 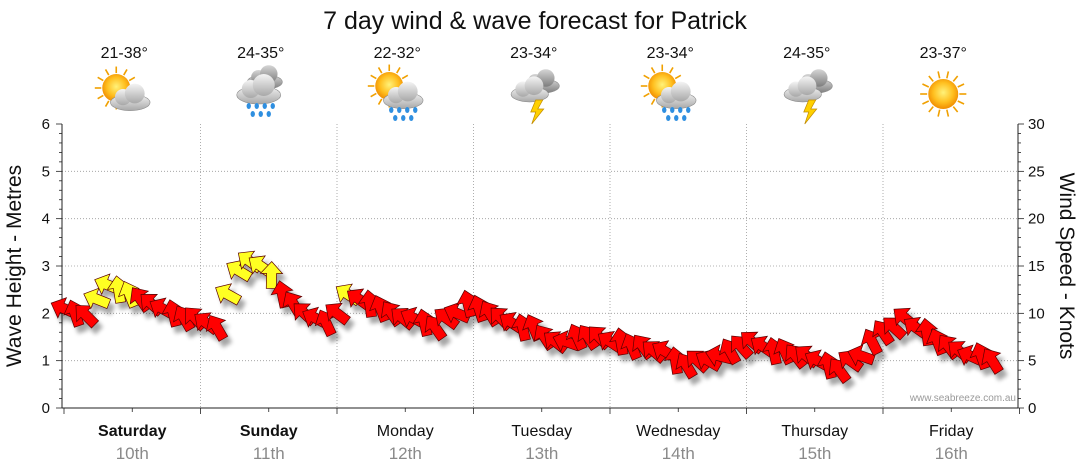 What do you see at coordinates (535, 21) in the screenshot?
I see `chart-title: 7 day wind & wave forecast for Patrick` at bounding box center [535, 21].